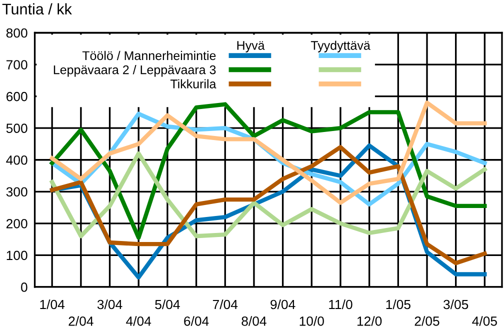  I want to click on y-tick-label: 400, so click(17, 160).